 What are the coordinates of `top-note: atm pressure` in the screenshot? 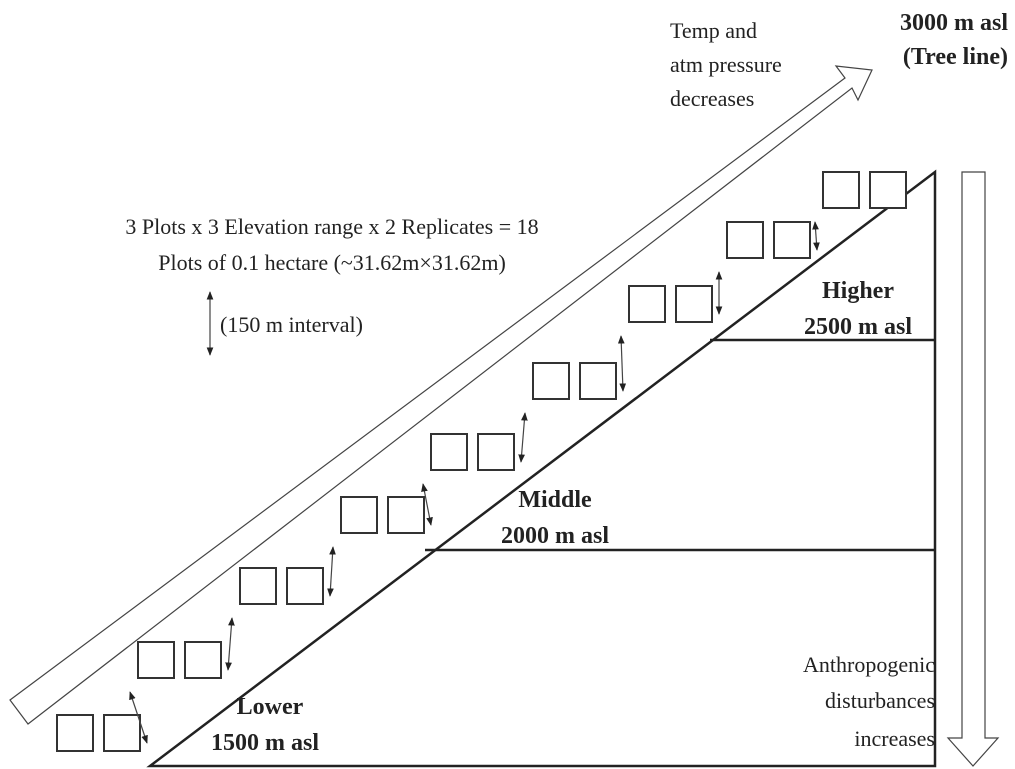 It's located at (726, 64).